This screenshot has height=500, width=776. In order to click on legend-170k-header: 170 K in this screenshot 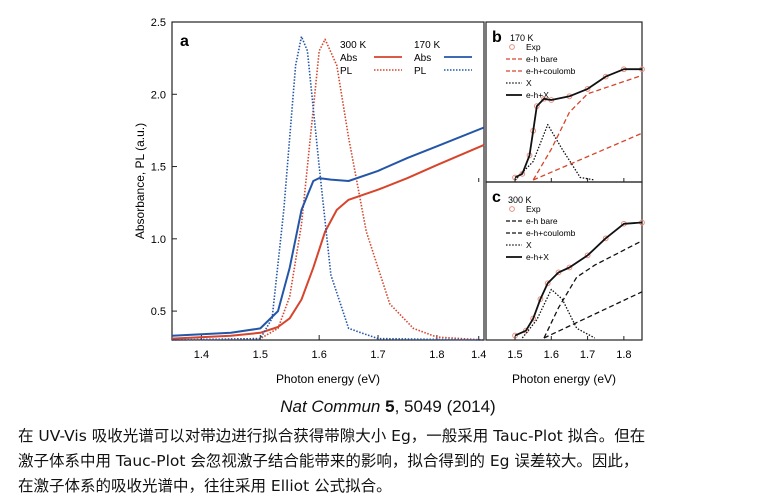, I will do `click(427, 45)`.